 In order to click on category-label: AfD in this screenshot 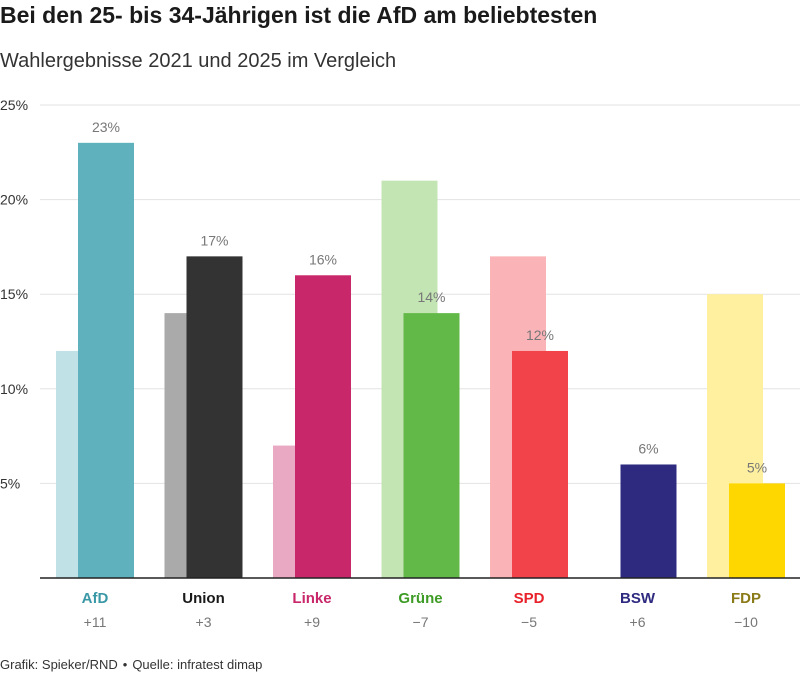, I will do `click(95, 598)`.